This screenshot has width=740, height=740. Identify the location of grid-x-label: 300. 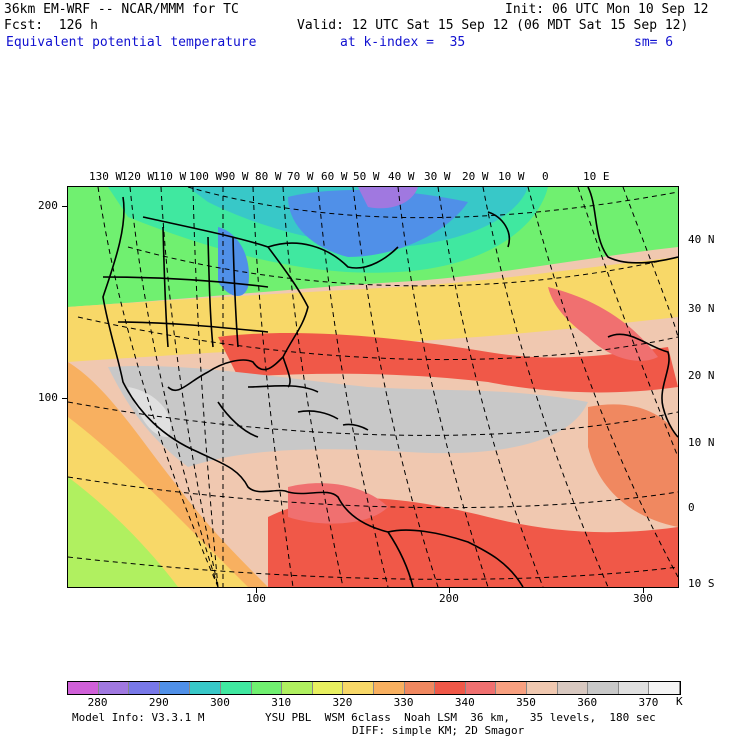
(643, 598).